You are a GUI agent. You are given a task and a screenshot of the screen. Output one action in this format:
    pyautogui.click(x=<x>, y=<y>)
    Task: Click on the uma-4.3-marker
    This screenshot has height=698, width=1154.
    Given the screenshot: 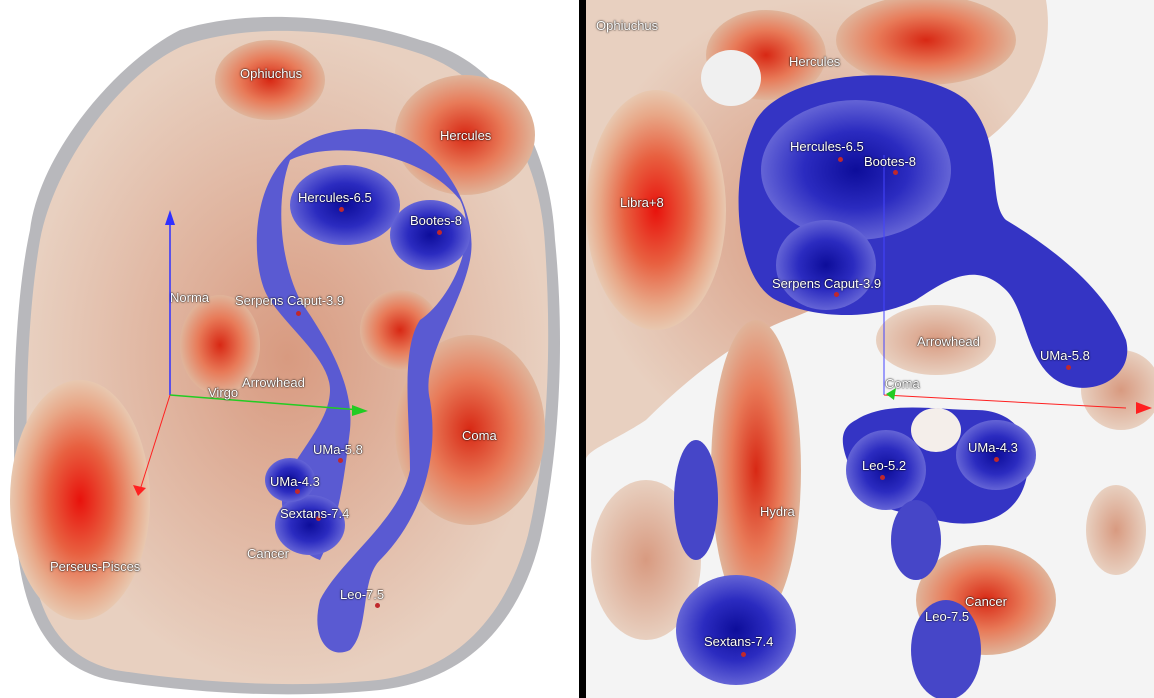 What is the action you would take?
    pyautogui.click(x=297, y=491)
    